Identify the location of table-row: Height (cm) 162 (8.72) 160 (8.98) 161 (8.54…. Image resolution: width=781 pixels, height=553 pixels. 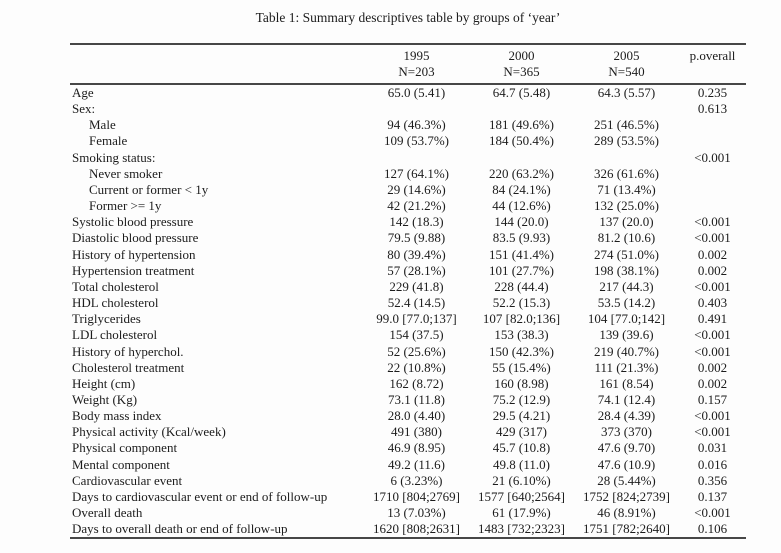
(408, 384).